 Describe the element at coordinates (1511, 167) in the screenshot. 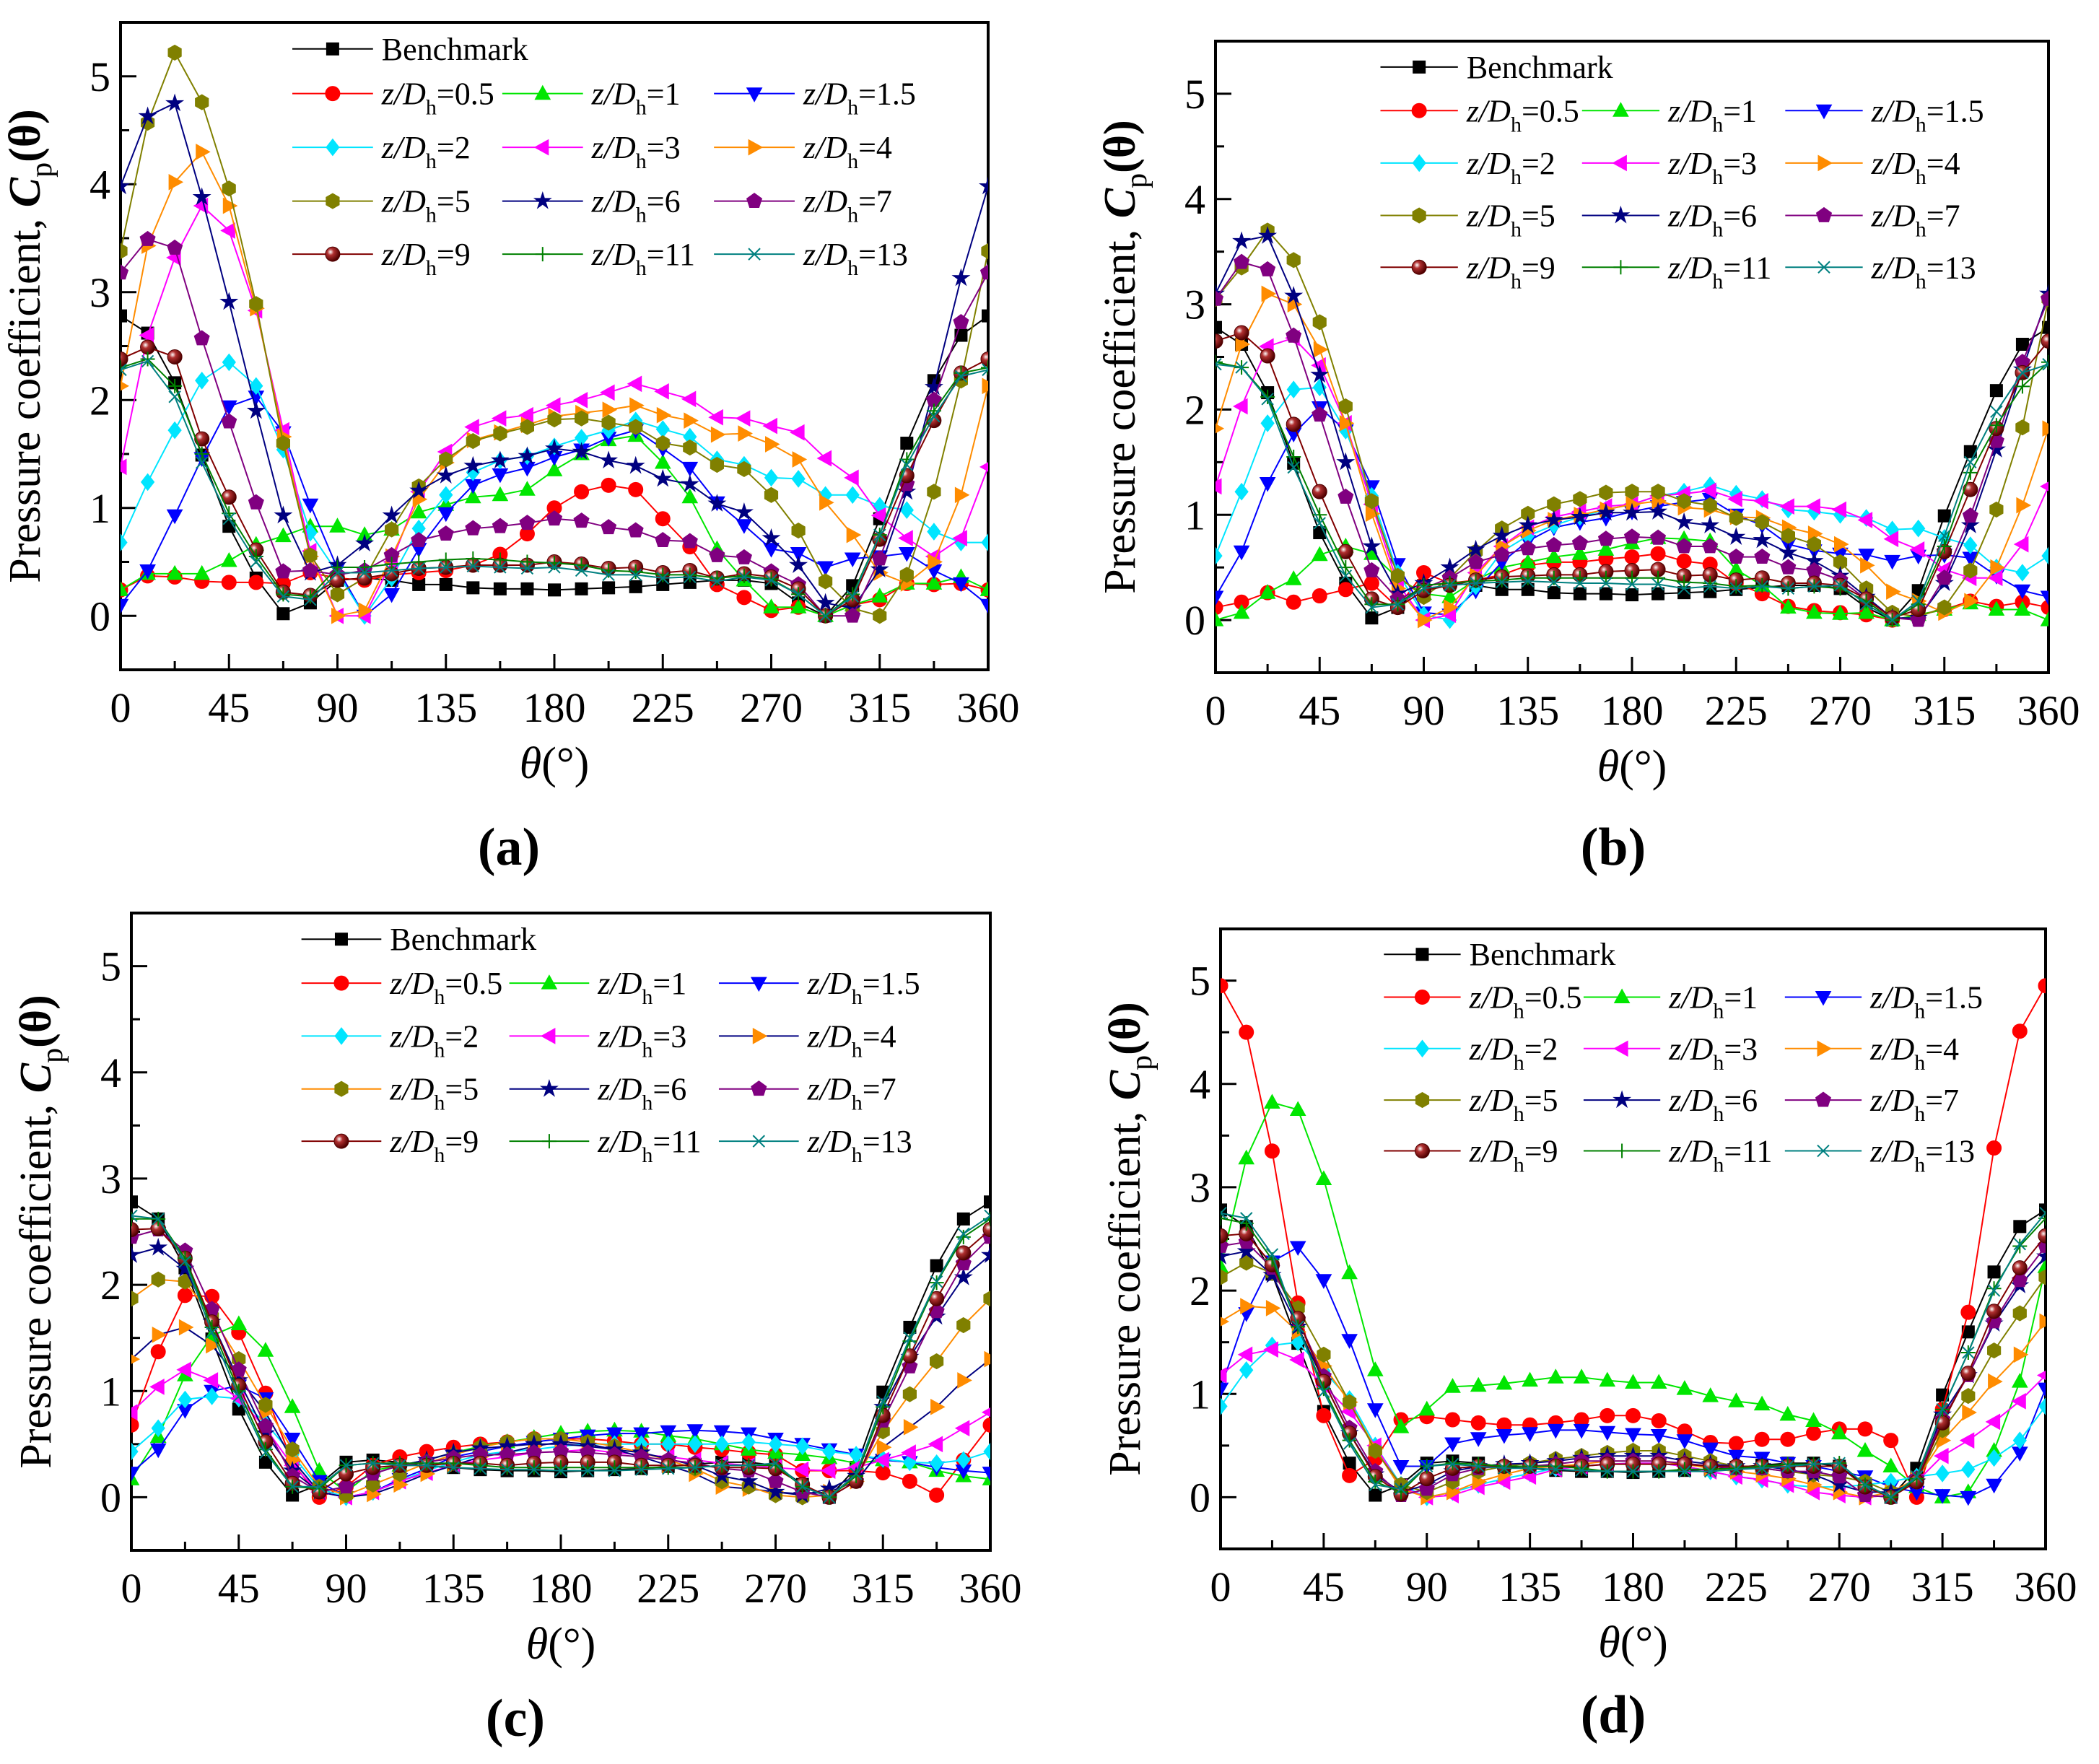

I see `legend-label: z/Dh=2` at that location.